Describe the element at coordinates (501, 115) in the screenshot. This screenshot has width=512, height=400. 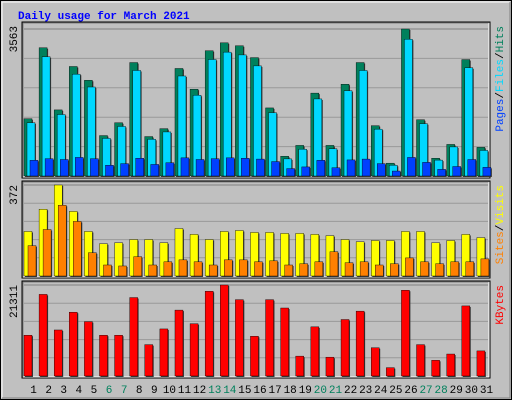
I see `legend-entry: Pages` at that location.